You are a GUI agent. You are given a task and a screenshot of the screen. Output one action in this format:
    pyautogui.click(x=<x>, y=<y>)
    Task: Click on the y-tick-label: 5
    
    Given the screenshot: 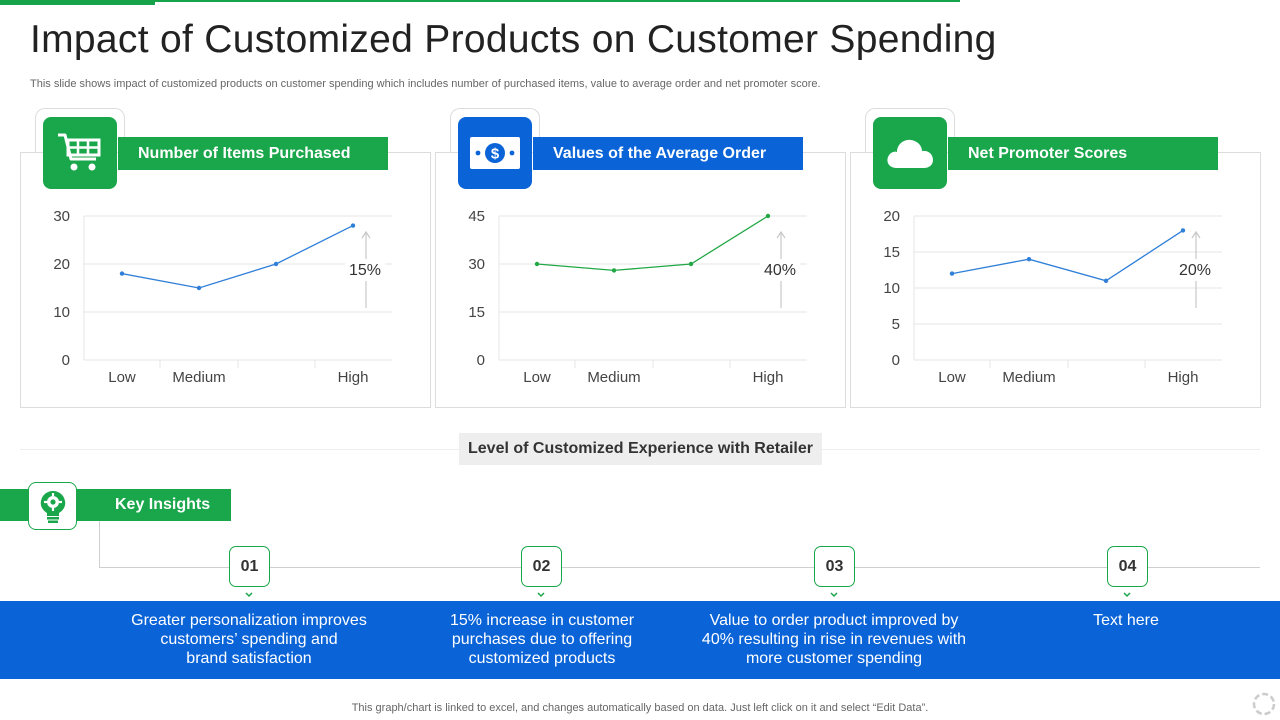 What is the action you would take?
    pyautogui.click(x=896, y=324)
    